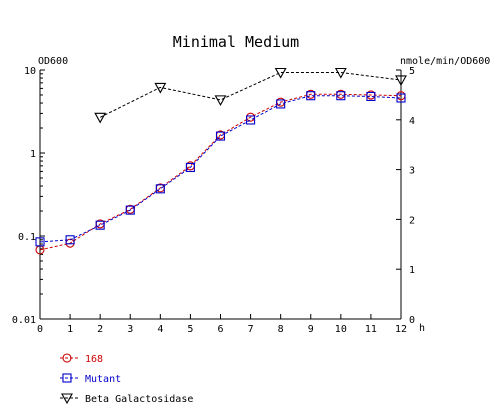  Describe the element at coordinates (341, 329) in the screenshot. I see `x-tick-label: 10` at that location.